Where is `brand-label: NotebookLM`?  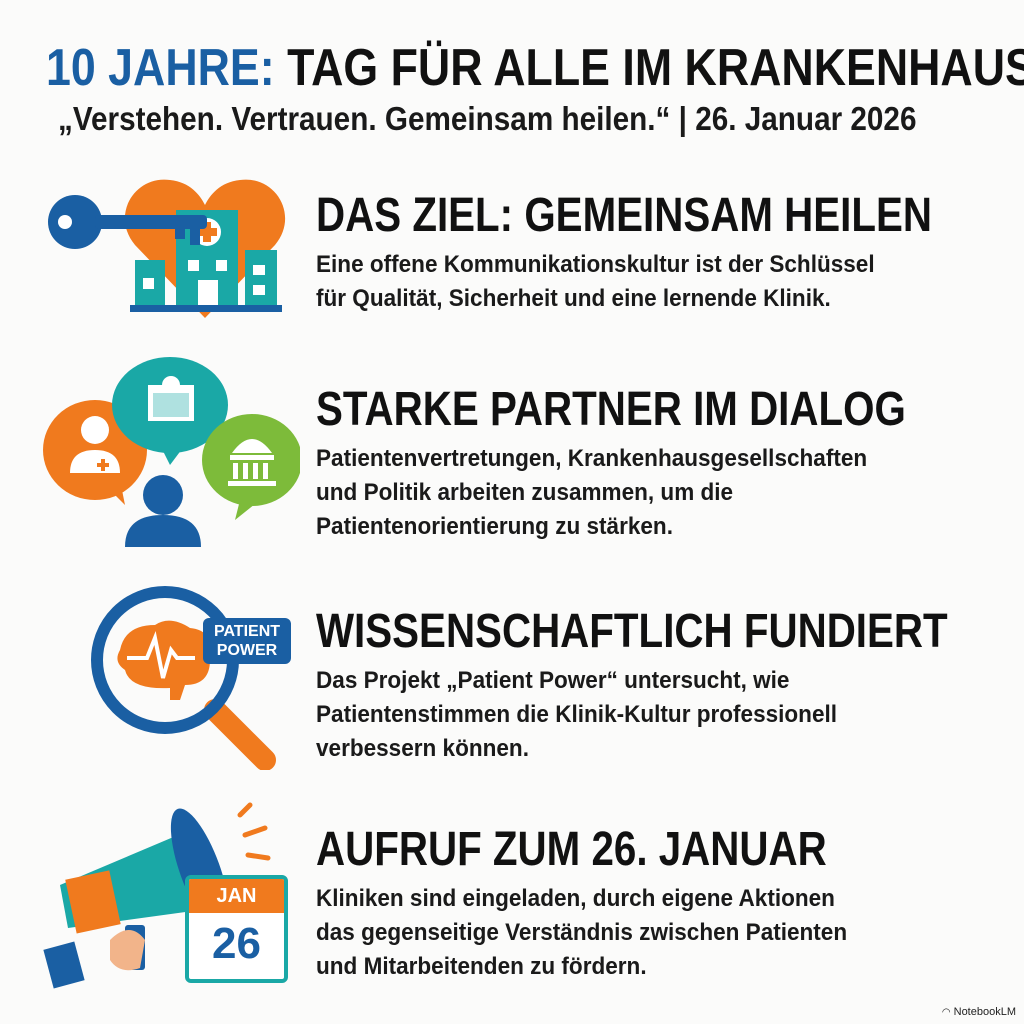 brand-label: NotebookLM is located at coordinates (984, 1012).